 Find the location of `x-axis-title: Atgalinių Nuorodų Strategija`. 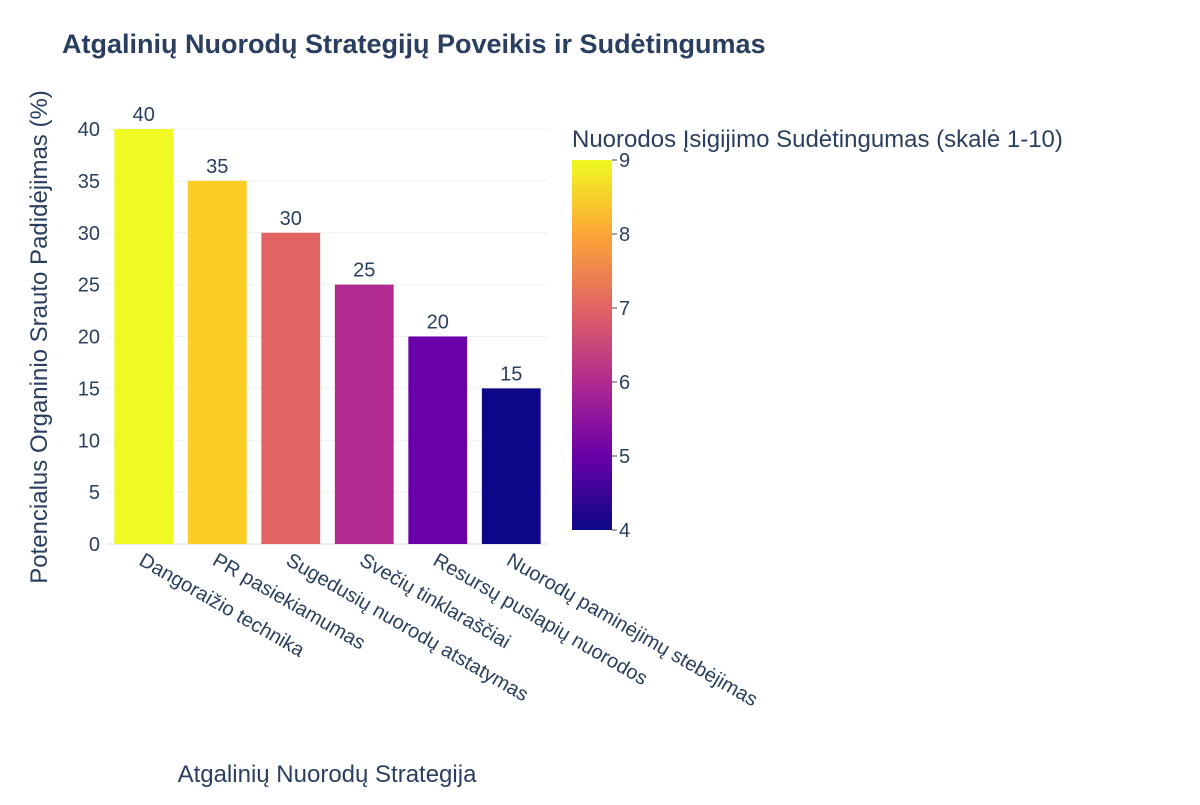

x-axis-title: Atgalinių Nuorodų Strategija is located at coordinates (328, 774).